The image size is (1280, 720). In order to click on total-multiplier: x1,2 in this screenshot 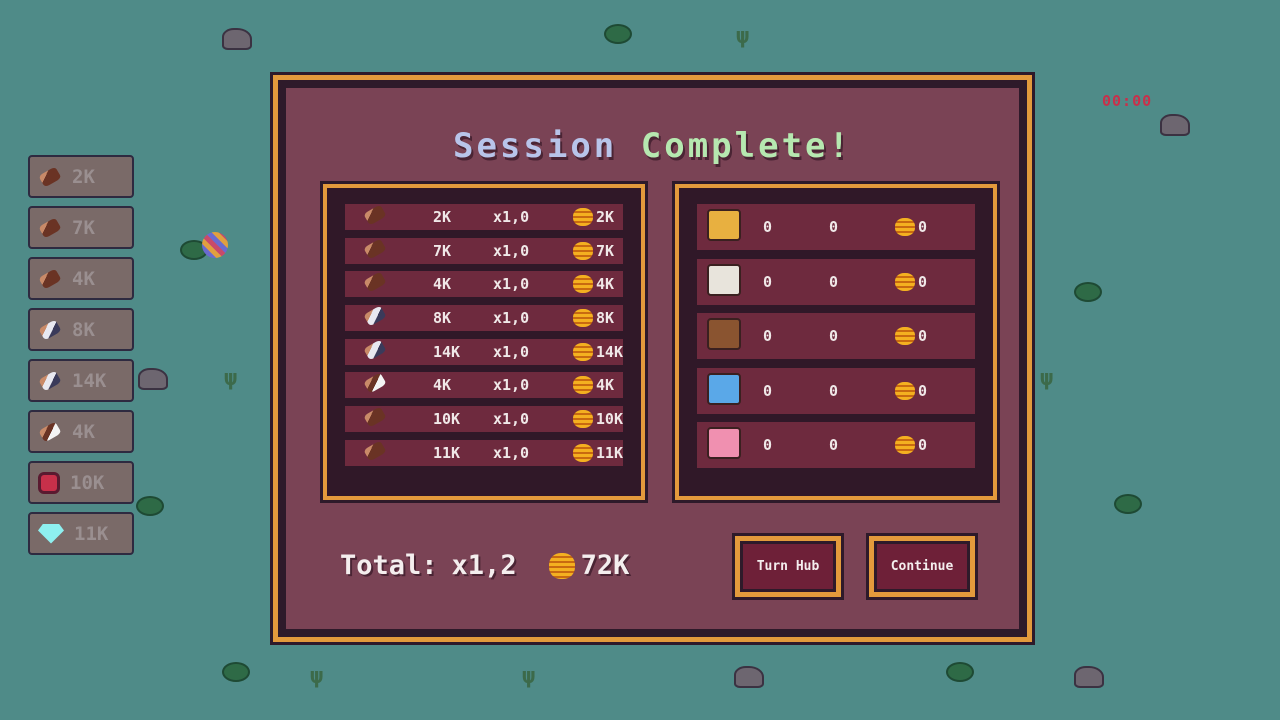, I will do `click(484, 565)`.